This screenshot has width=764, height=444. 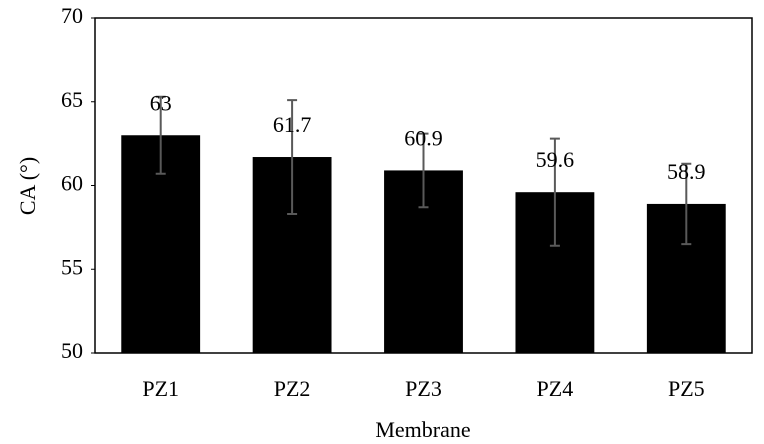 What do you see at coordinates (423, 388) in the screenshot?
I see `x-tick-label: PZ3` at bounding box center [423, 388].